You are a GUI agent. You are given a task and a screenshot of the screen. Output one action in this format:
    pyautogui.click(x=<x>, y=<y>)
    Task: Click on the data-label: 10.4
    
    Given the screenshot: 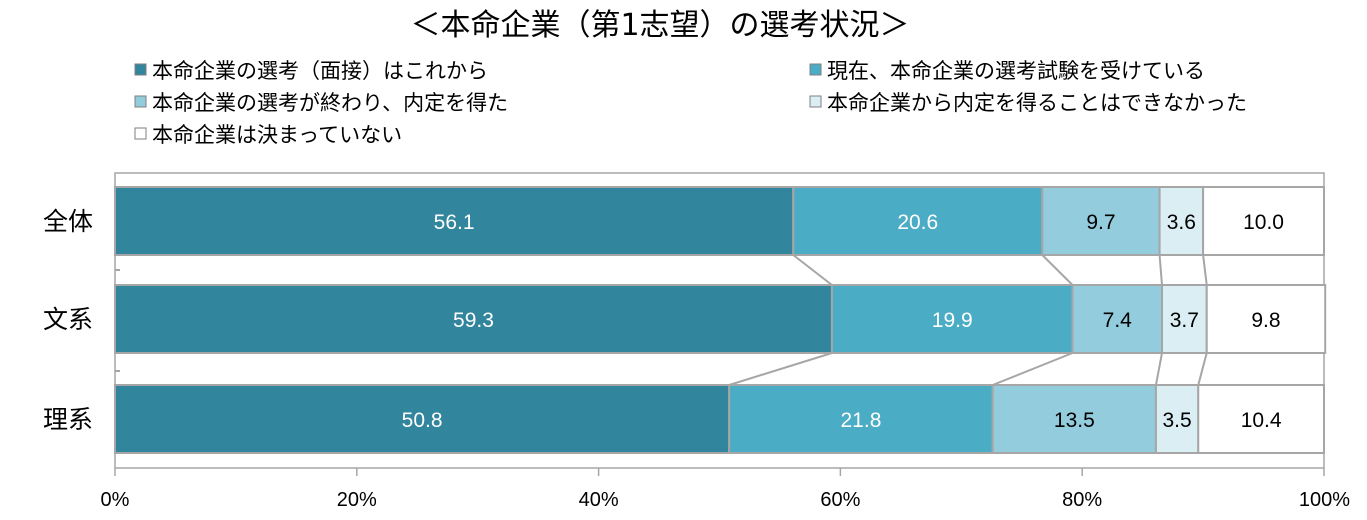 What is the action you would take?
    pyautogui.click(x=1261, y=420)
    